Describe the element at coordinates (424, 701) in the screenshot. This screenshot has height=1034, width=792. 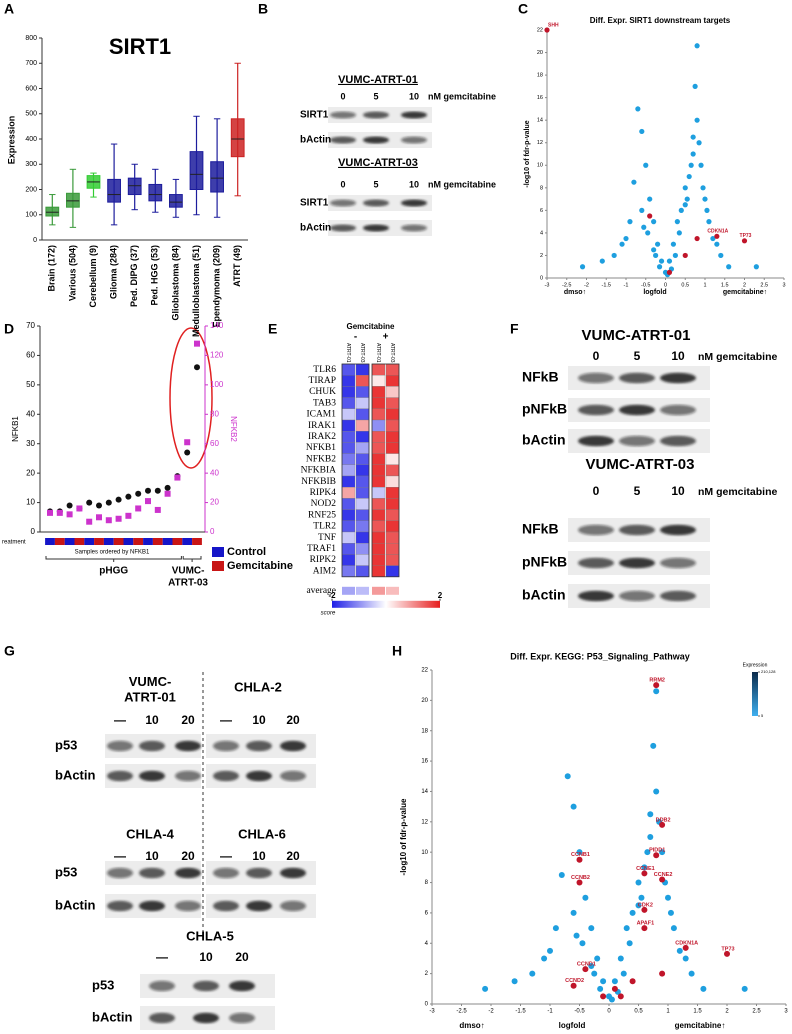
I see `y-tick-label: 20` at that location.